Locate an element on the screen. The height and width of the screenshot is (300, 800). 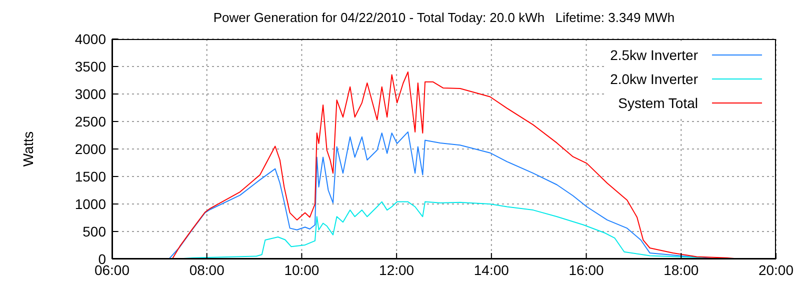
y-tick-label: 1000 is located at coordinates (90, 204).